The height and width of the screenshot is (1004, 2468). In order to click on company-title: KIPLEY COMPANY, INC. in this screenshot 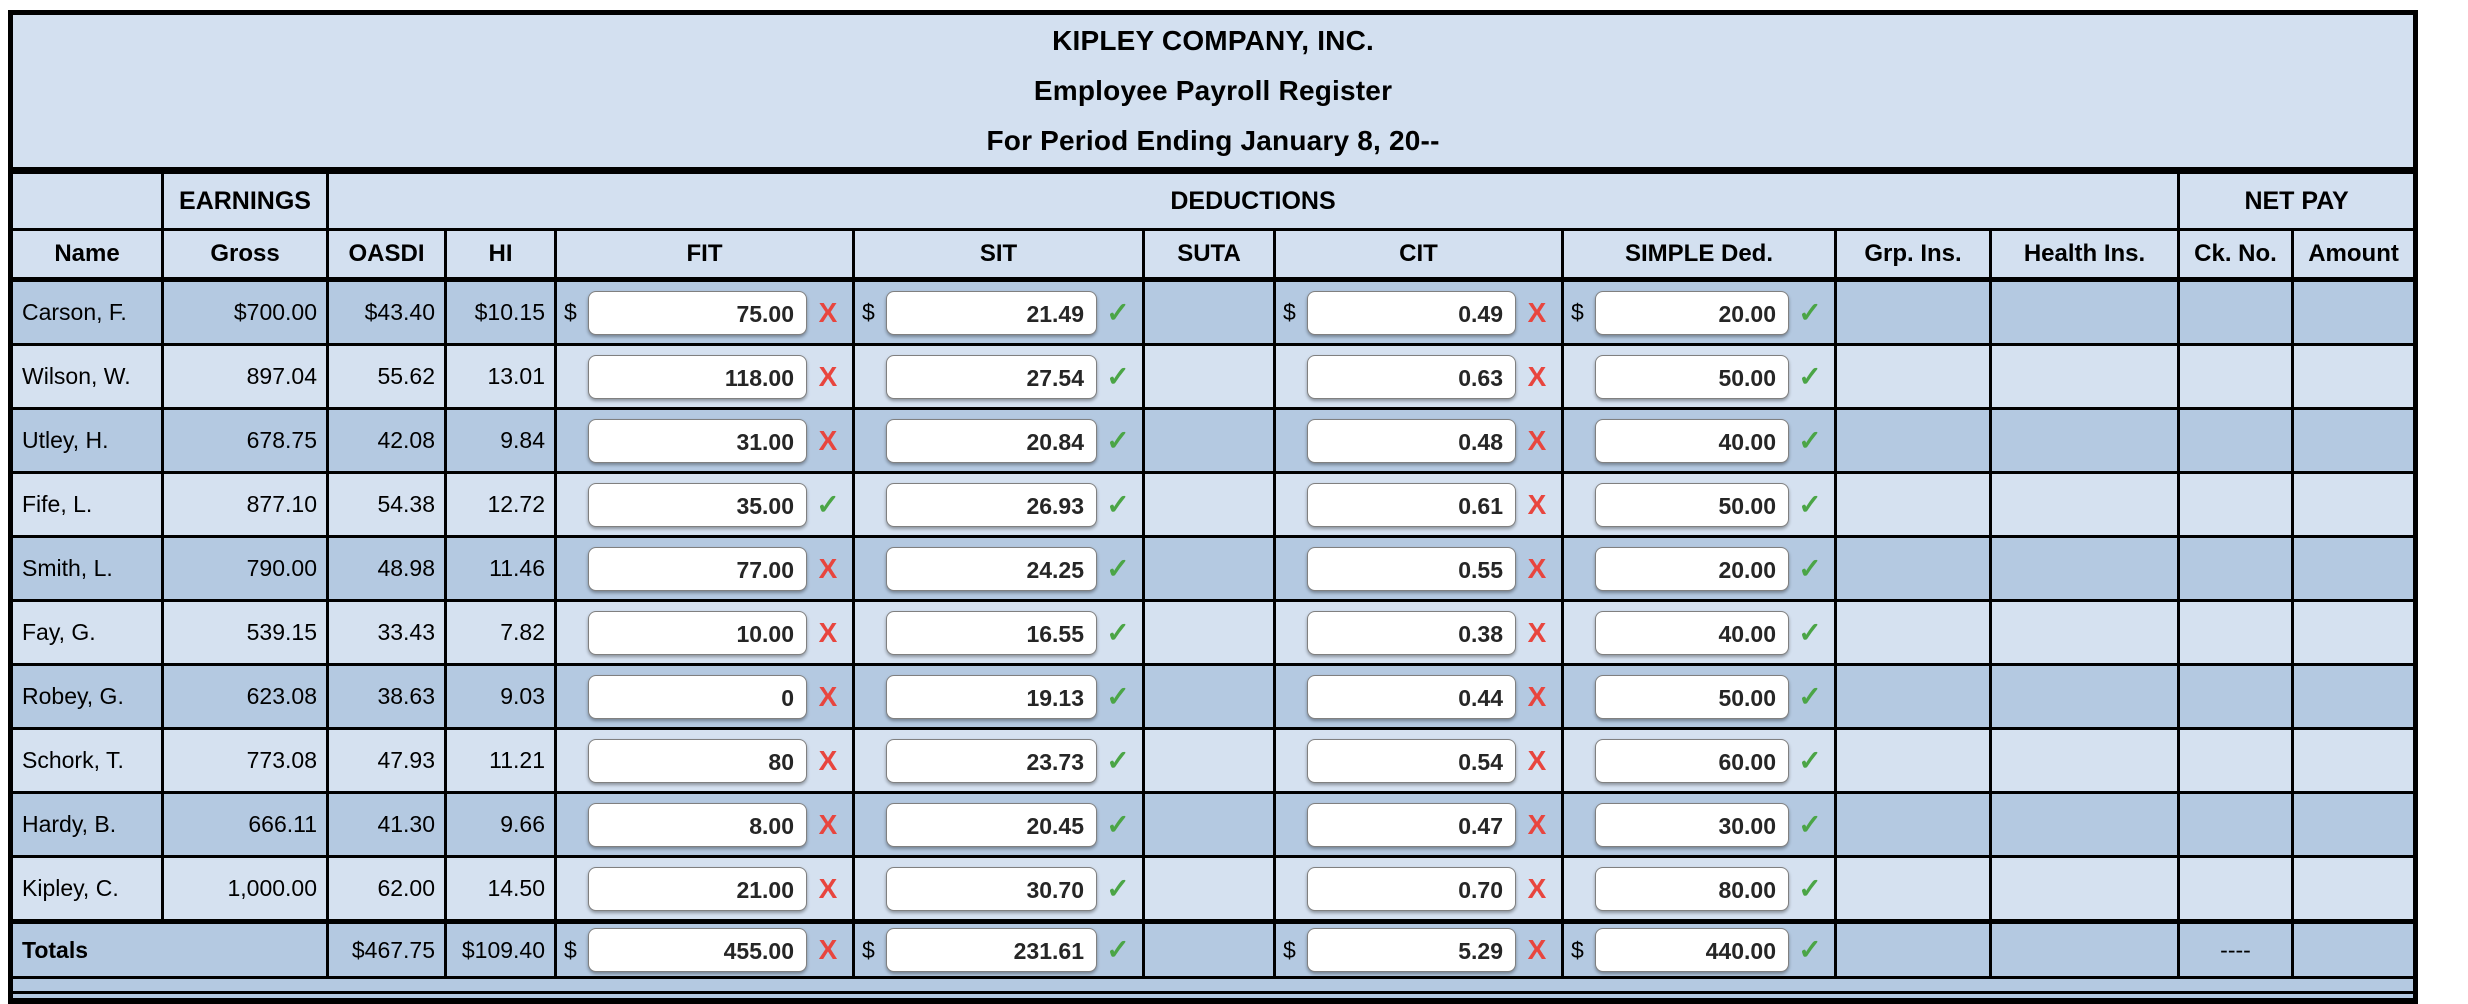, I will do `click(1213, 40)`.